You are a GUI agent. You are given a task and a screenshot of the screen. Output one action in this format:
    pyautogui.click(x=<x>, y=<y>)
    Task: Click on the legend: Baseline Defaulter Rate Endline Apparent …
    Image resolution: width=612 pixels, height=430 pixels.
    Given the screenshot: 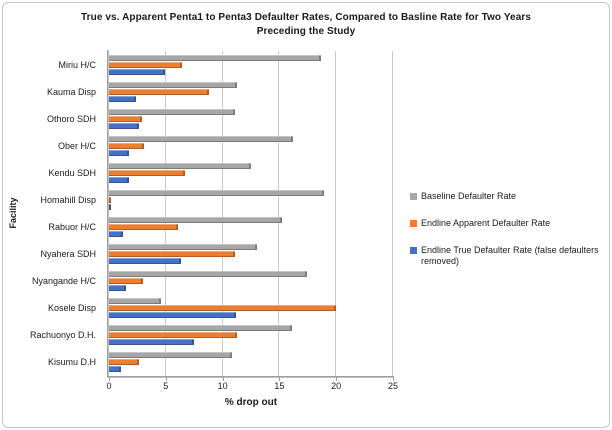 What is the action you would take?
    pyautogui.click(x=511, y=229)
    